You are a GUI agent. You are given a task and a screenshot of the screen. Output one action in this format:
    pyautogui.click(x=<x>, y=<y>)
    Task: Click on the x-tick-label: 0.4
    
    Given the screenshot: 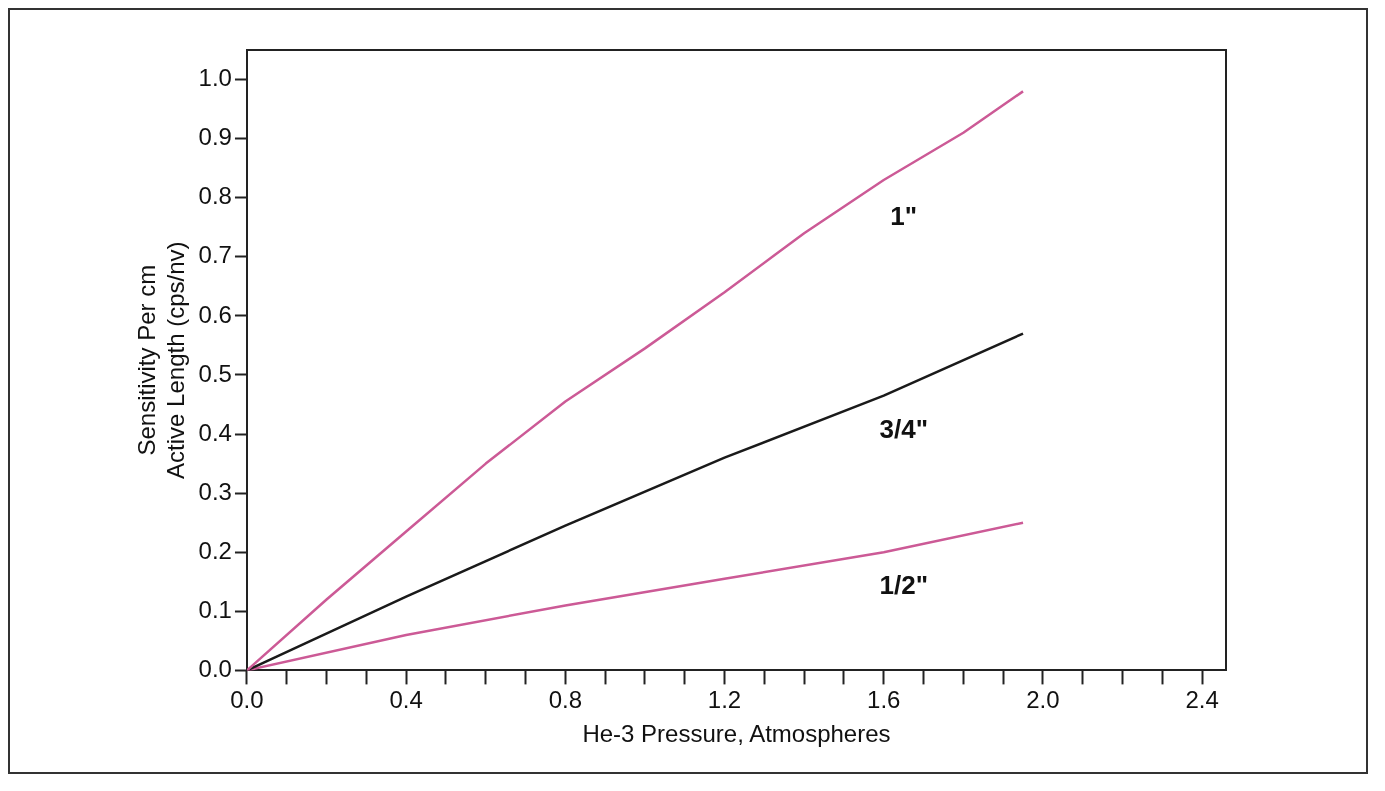 What is the action you would take?
    pyautogui.click(x=406, y=700)
    